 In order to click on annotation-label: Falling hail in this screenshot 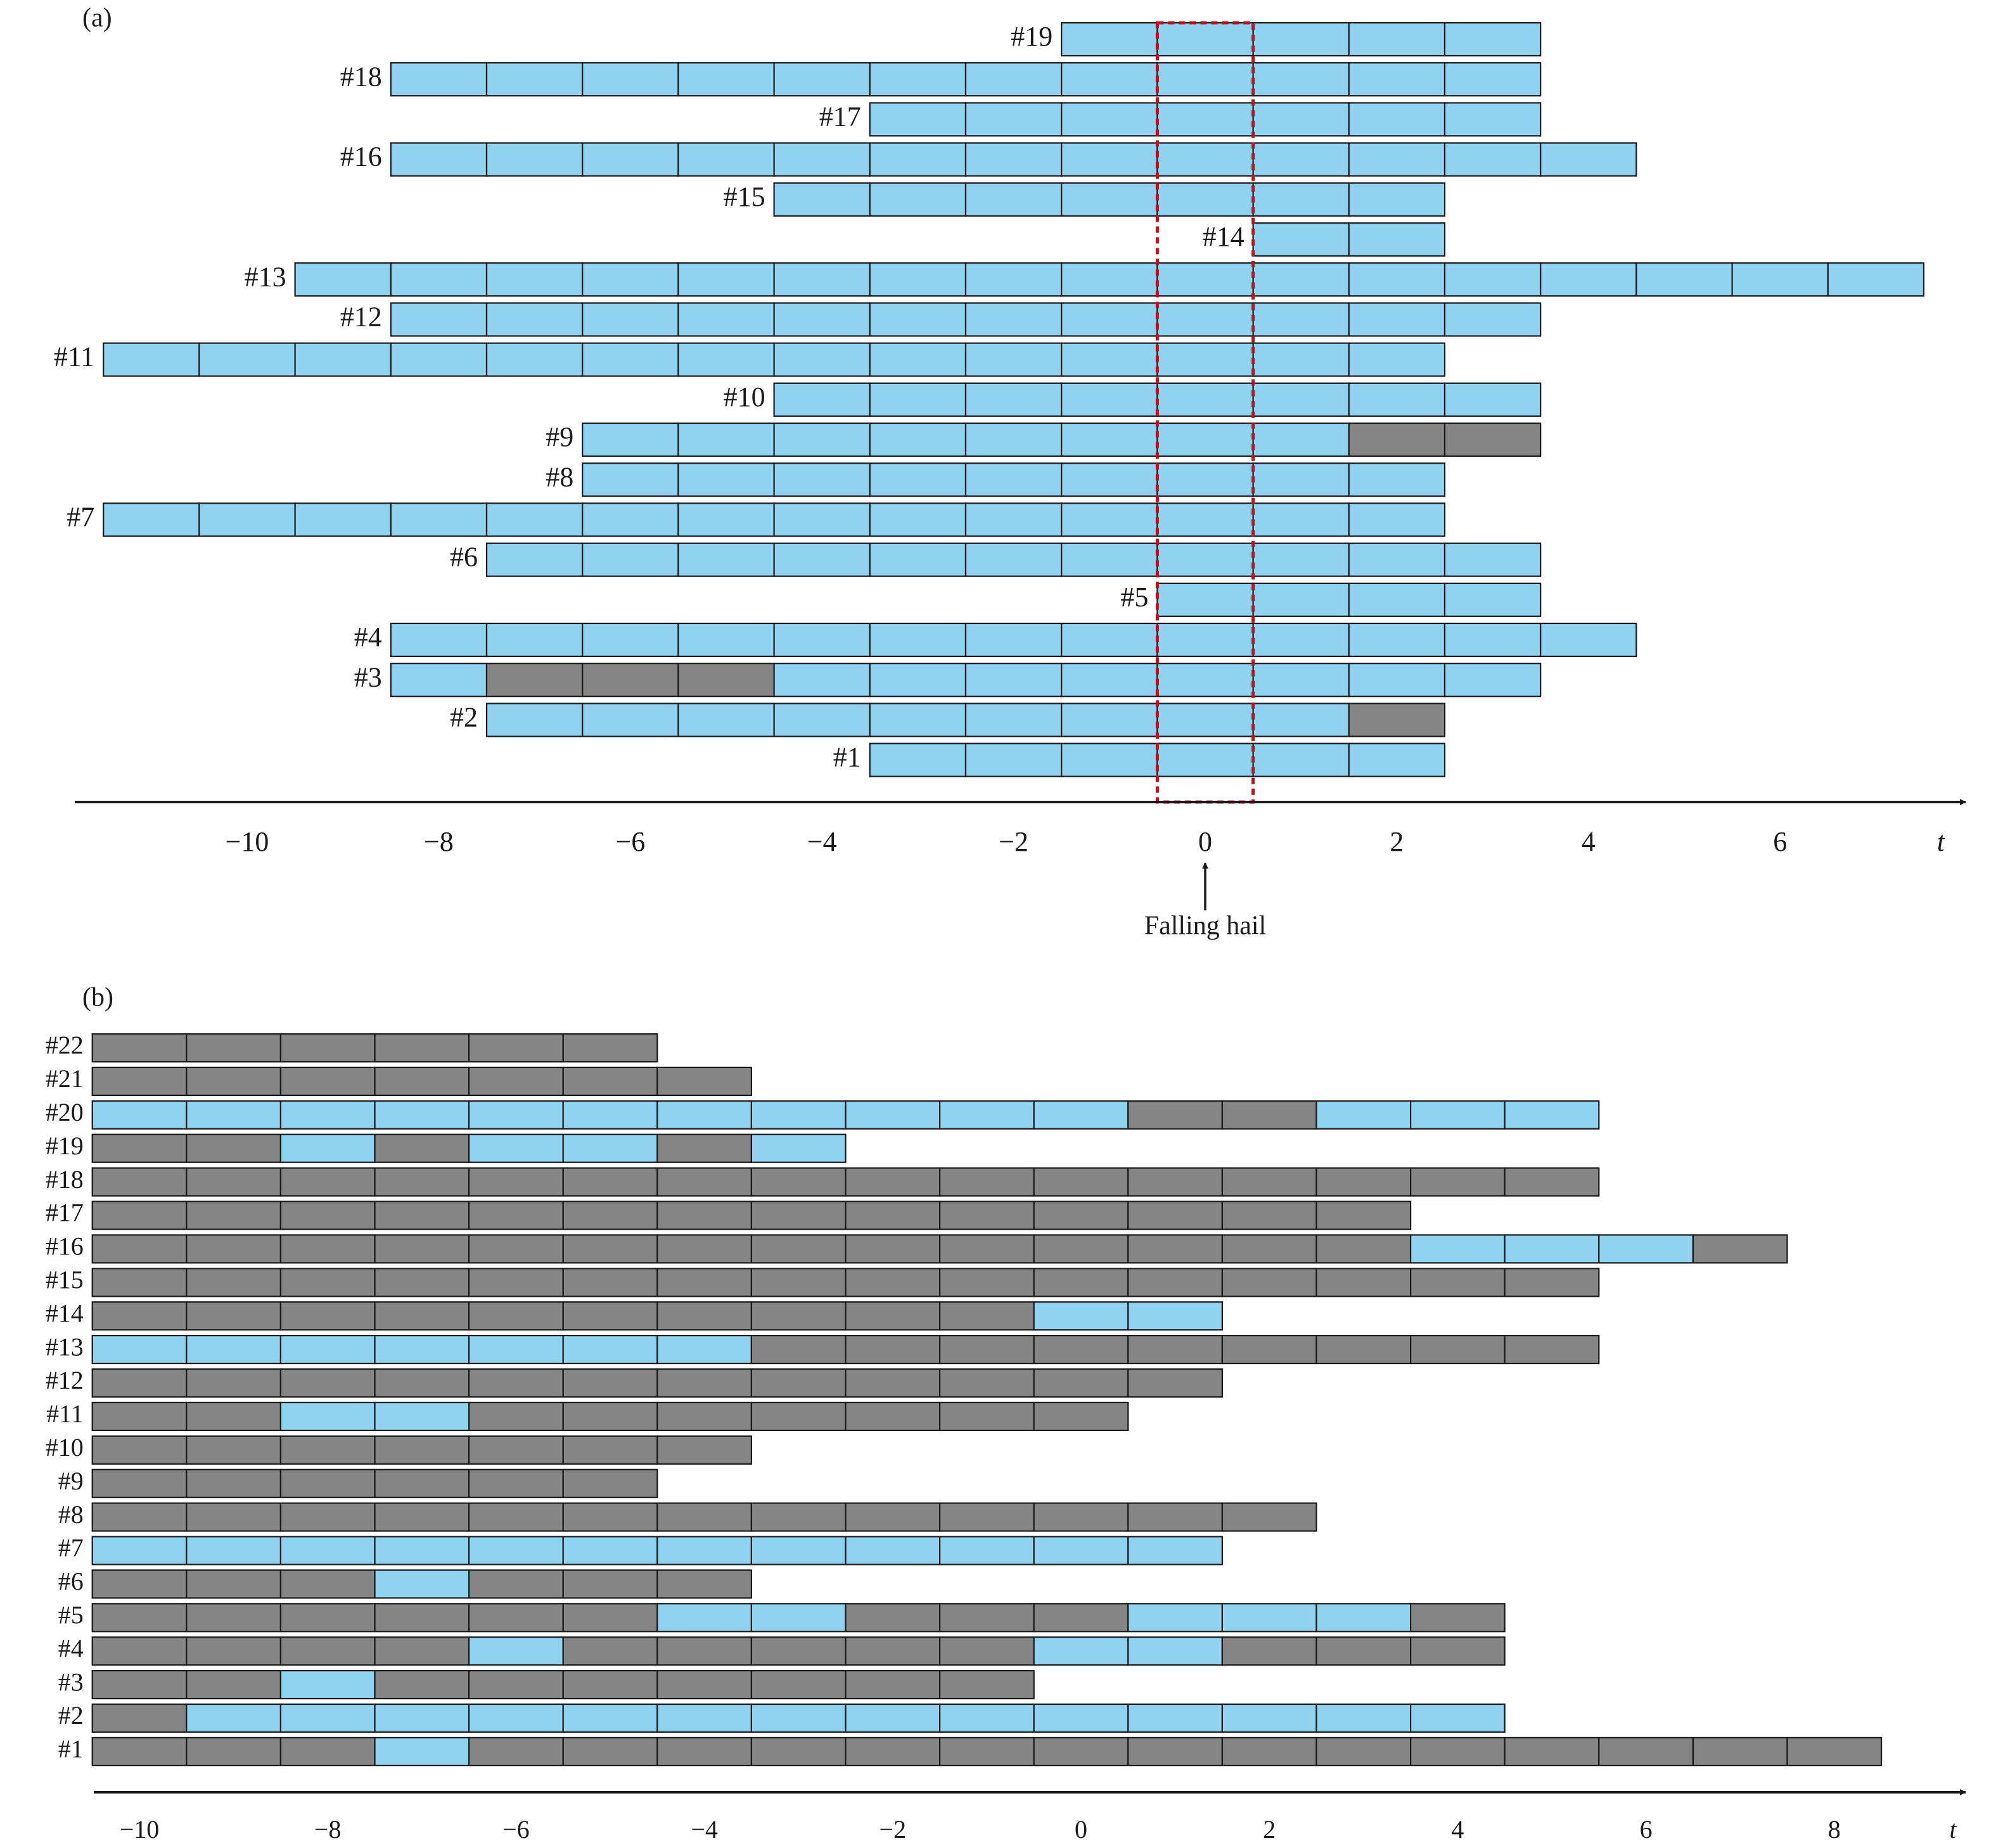, I will do `click(1205, 927)`.